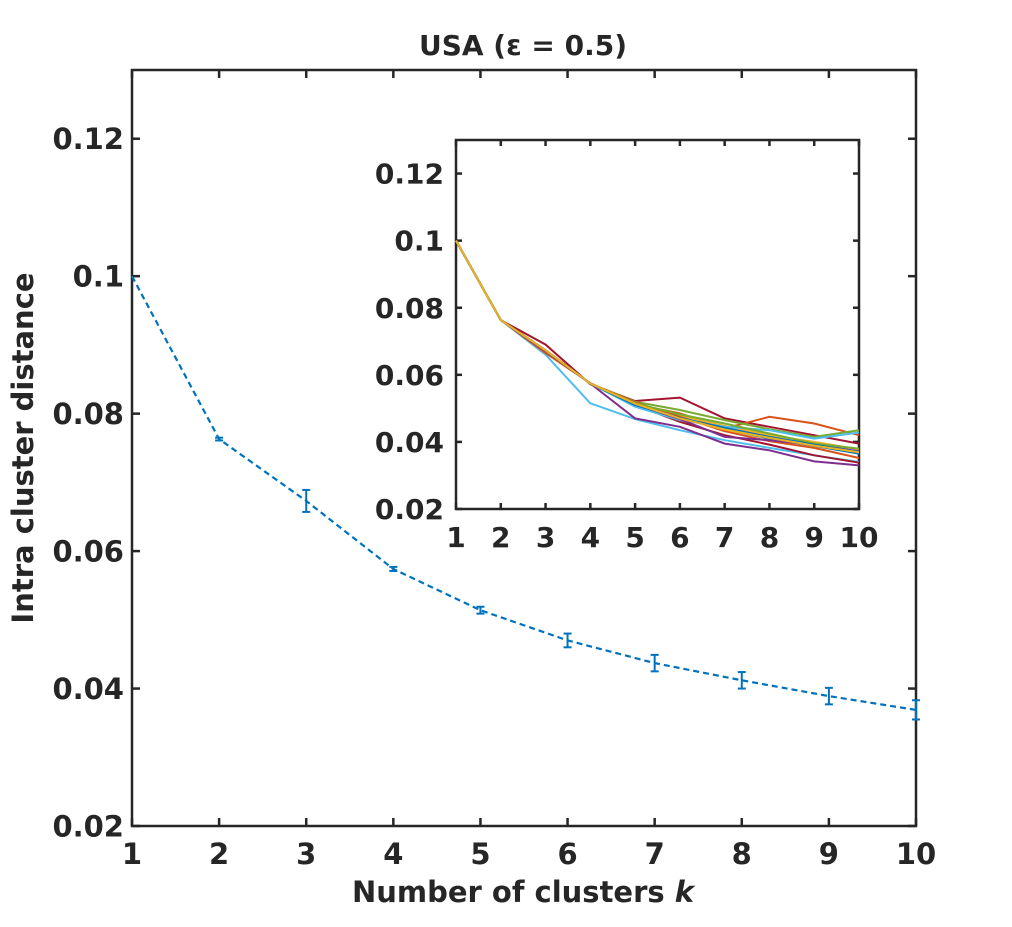 Image resolution: width=1012 pixels, height=927 pixels. Describe the element at coordinates (409, 375) in the screenshot. I see `inset-y-tick-label: 0.06` at that location.